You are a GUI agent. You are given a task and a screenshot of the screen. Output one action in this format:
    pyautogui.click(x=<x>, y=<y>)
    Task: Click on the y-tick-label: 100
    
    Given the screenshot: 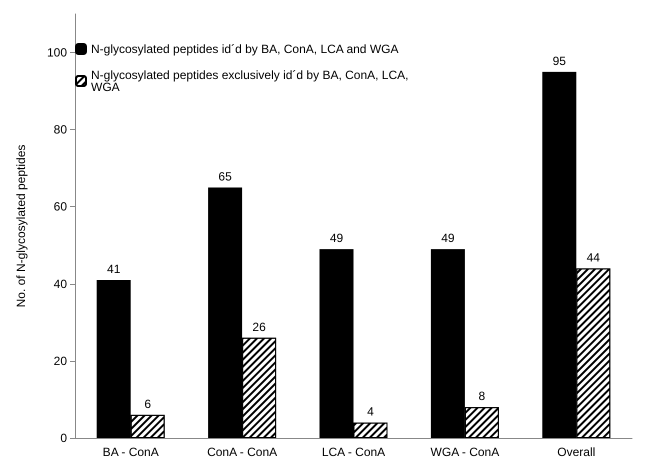 What is the action you would take?
    pyautogui.click(x=57, y=53)
    